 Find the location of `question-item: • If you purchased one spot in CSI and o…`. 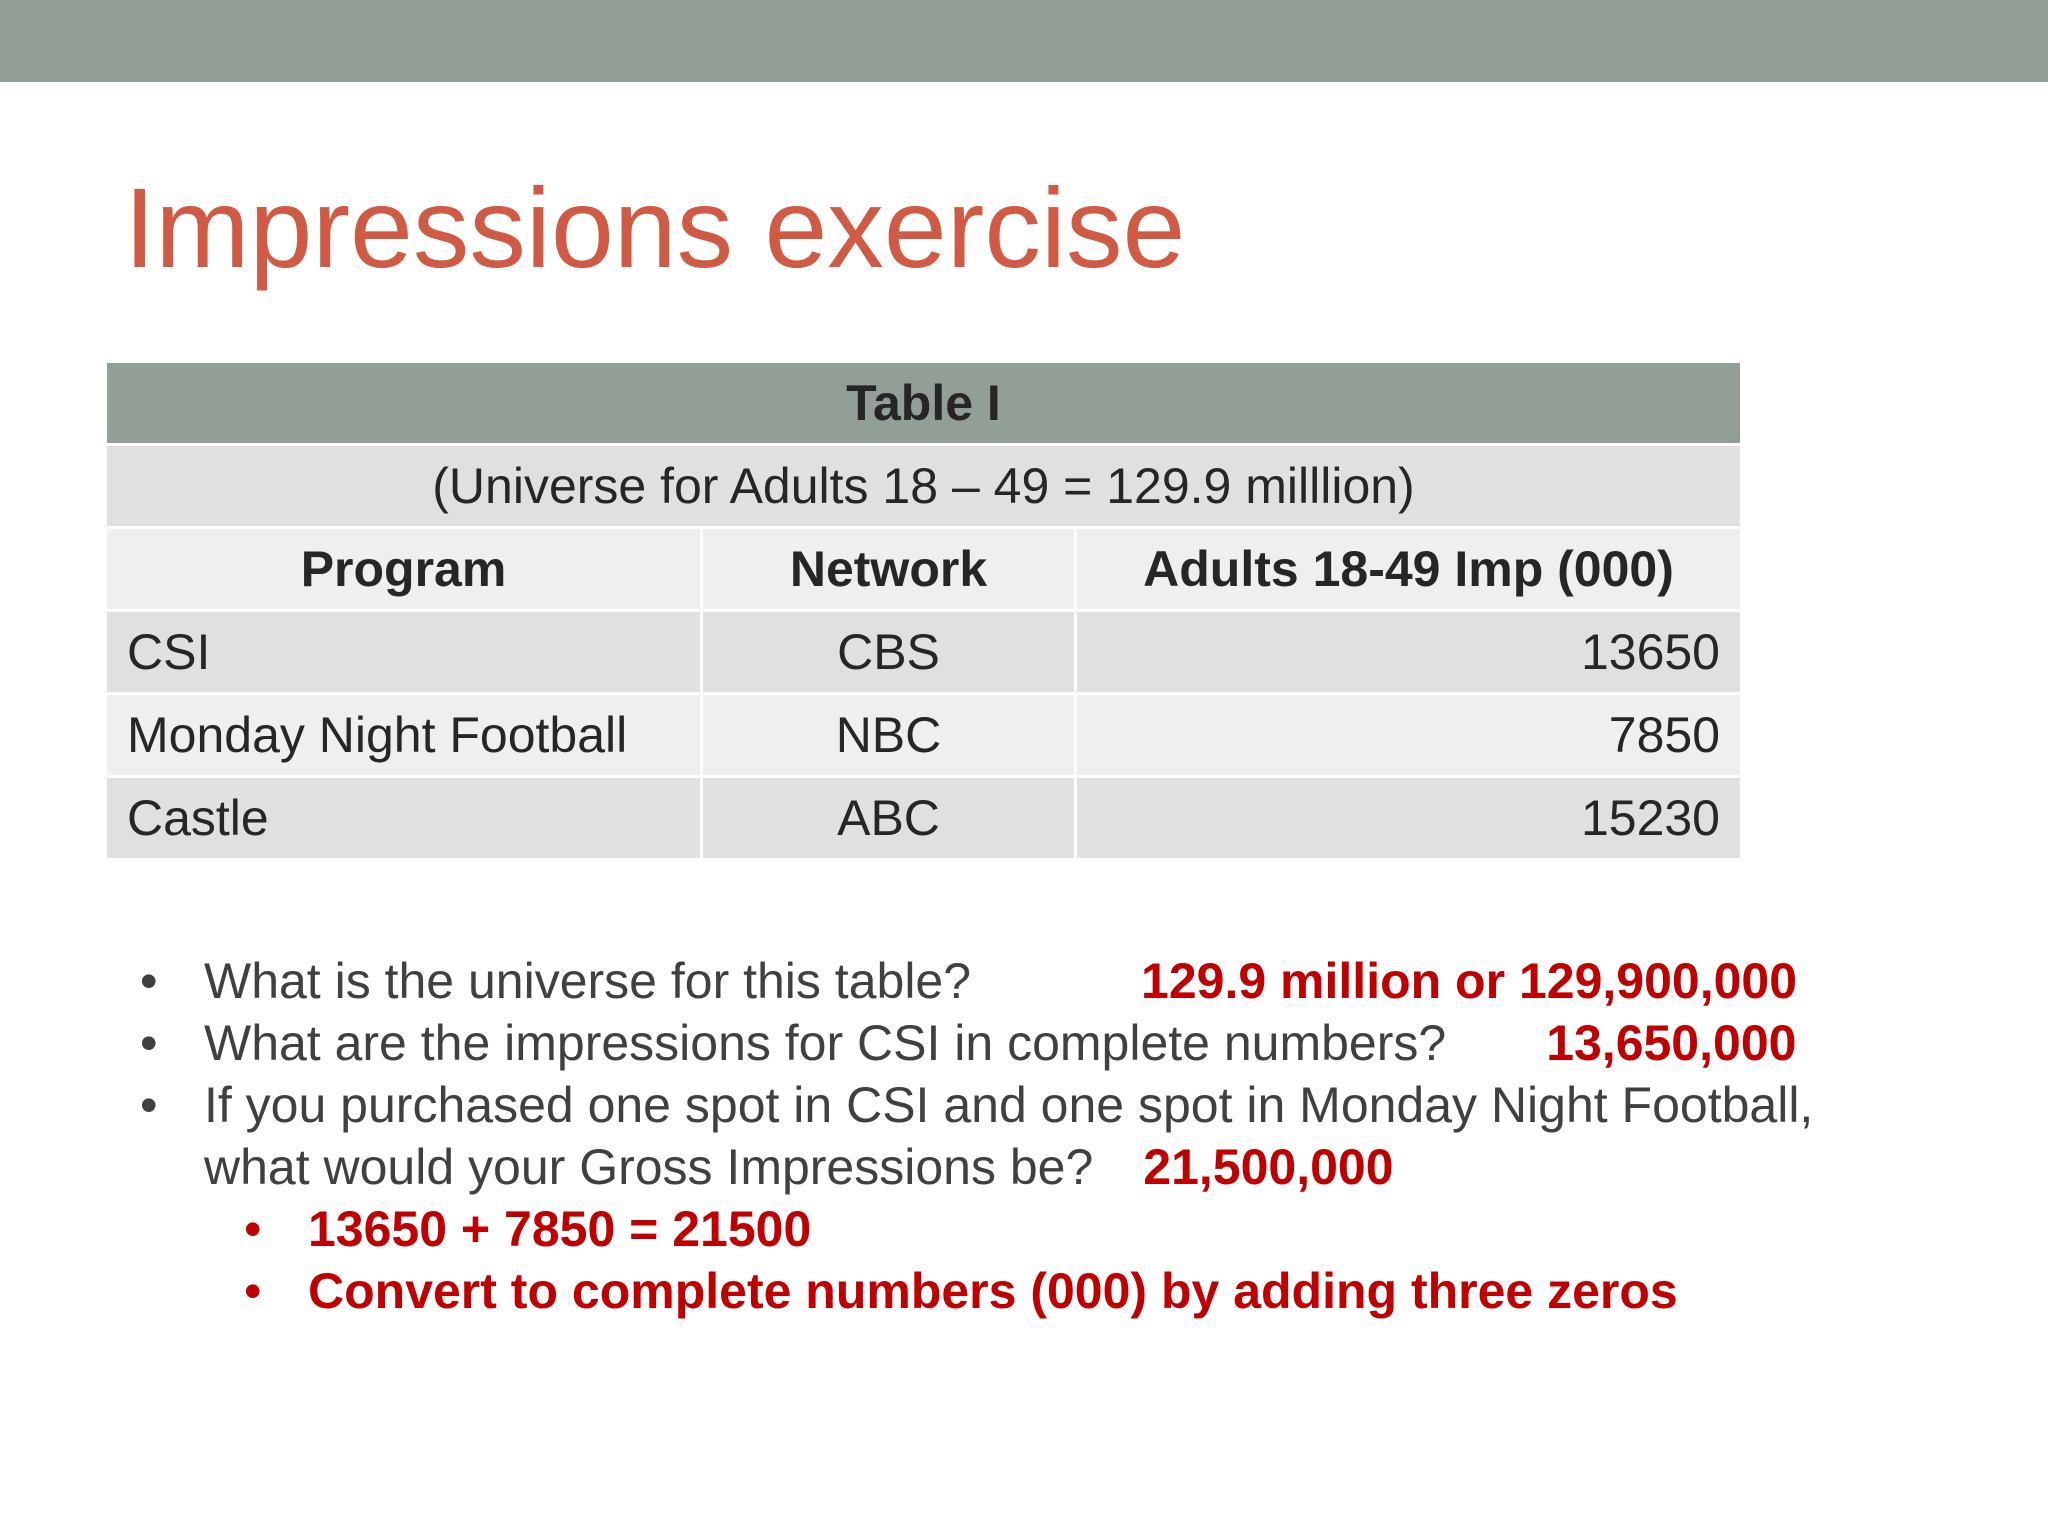

question-item: • If you purchased one spot in CSI and o… is located at coordinates (1080, 1105).